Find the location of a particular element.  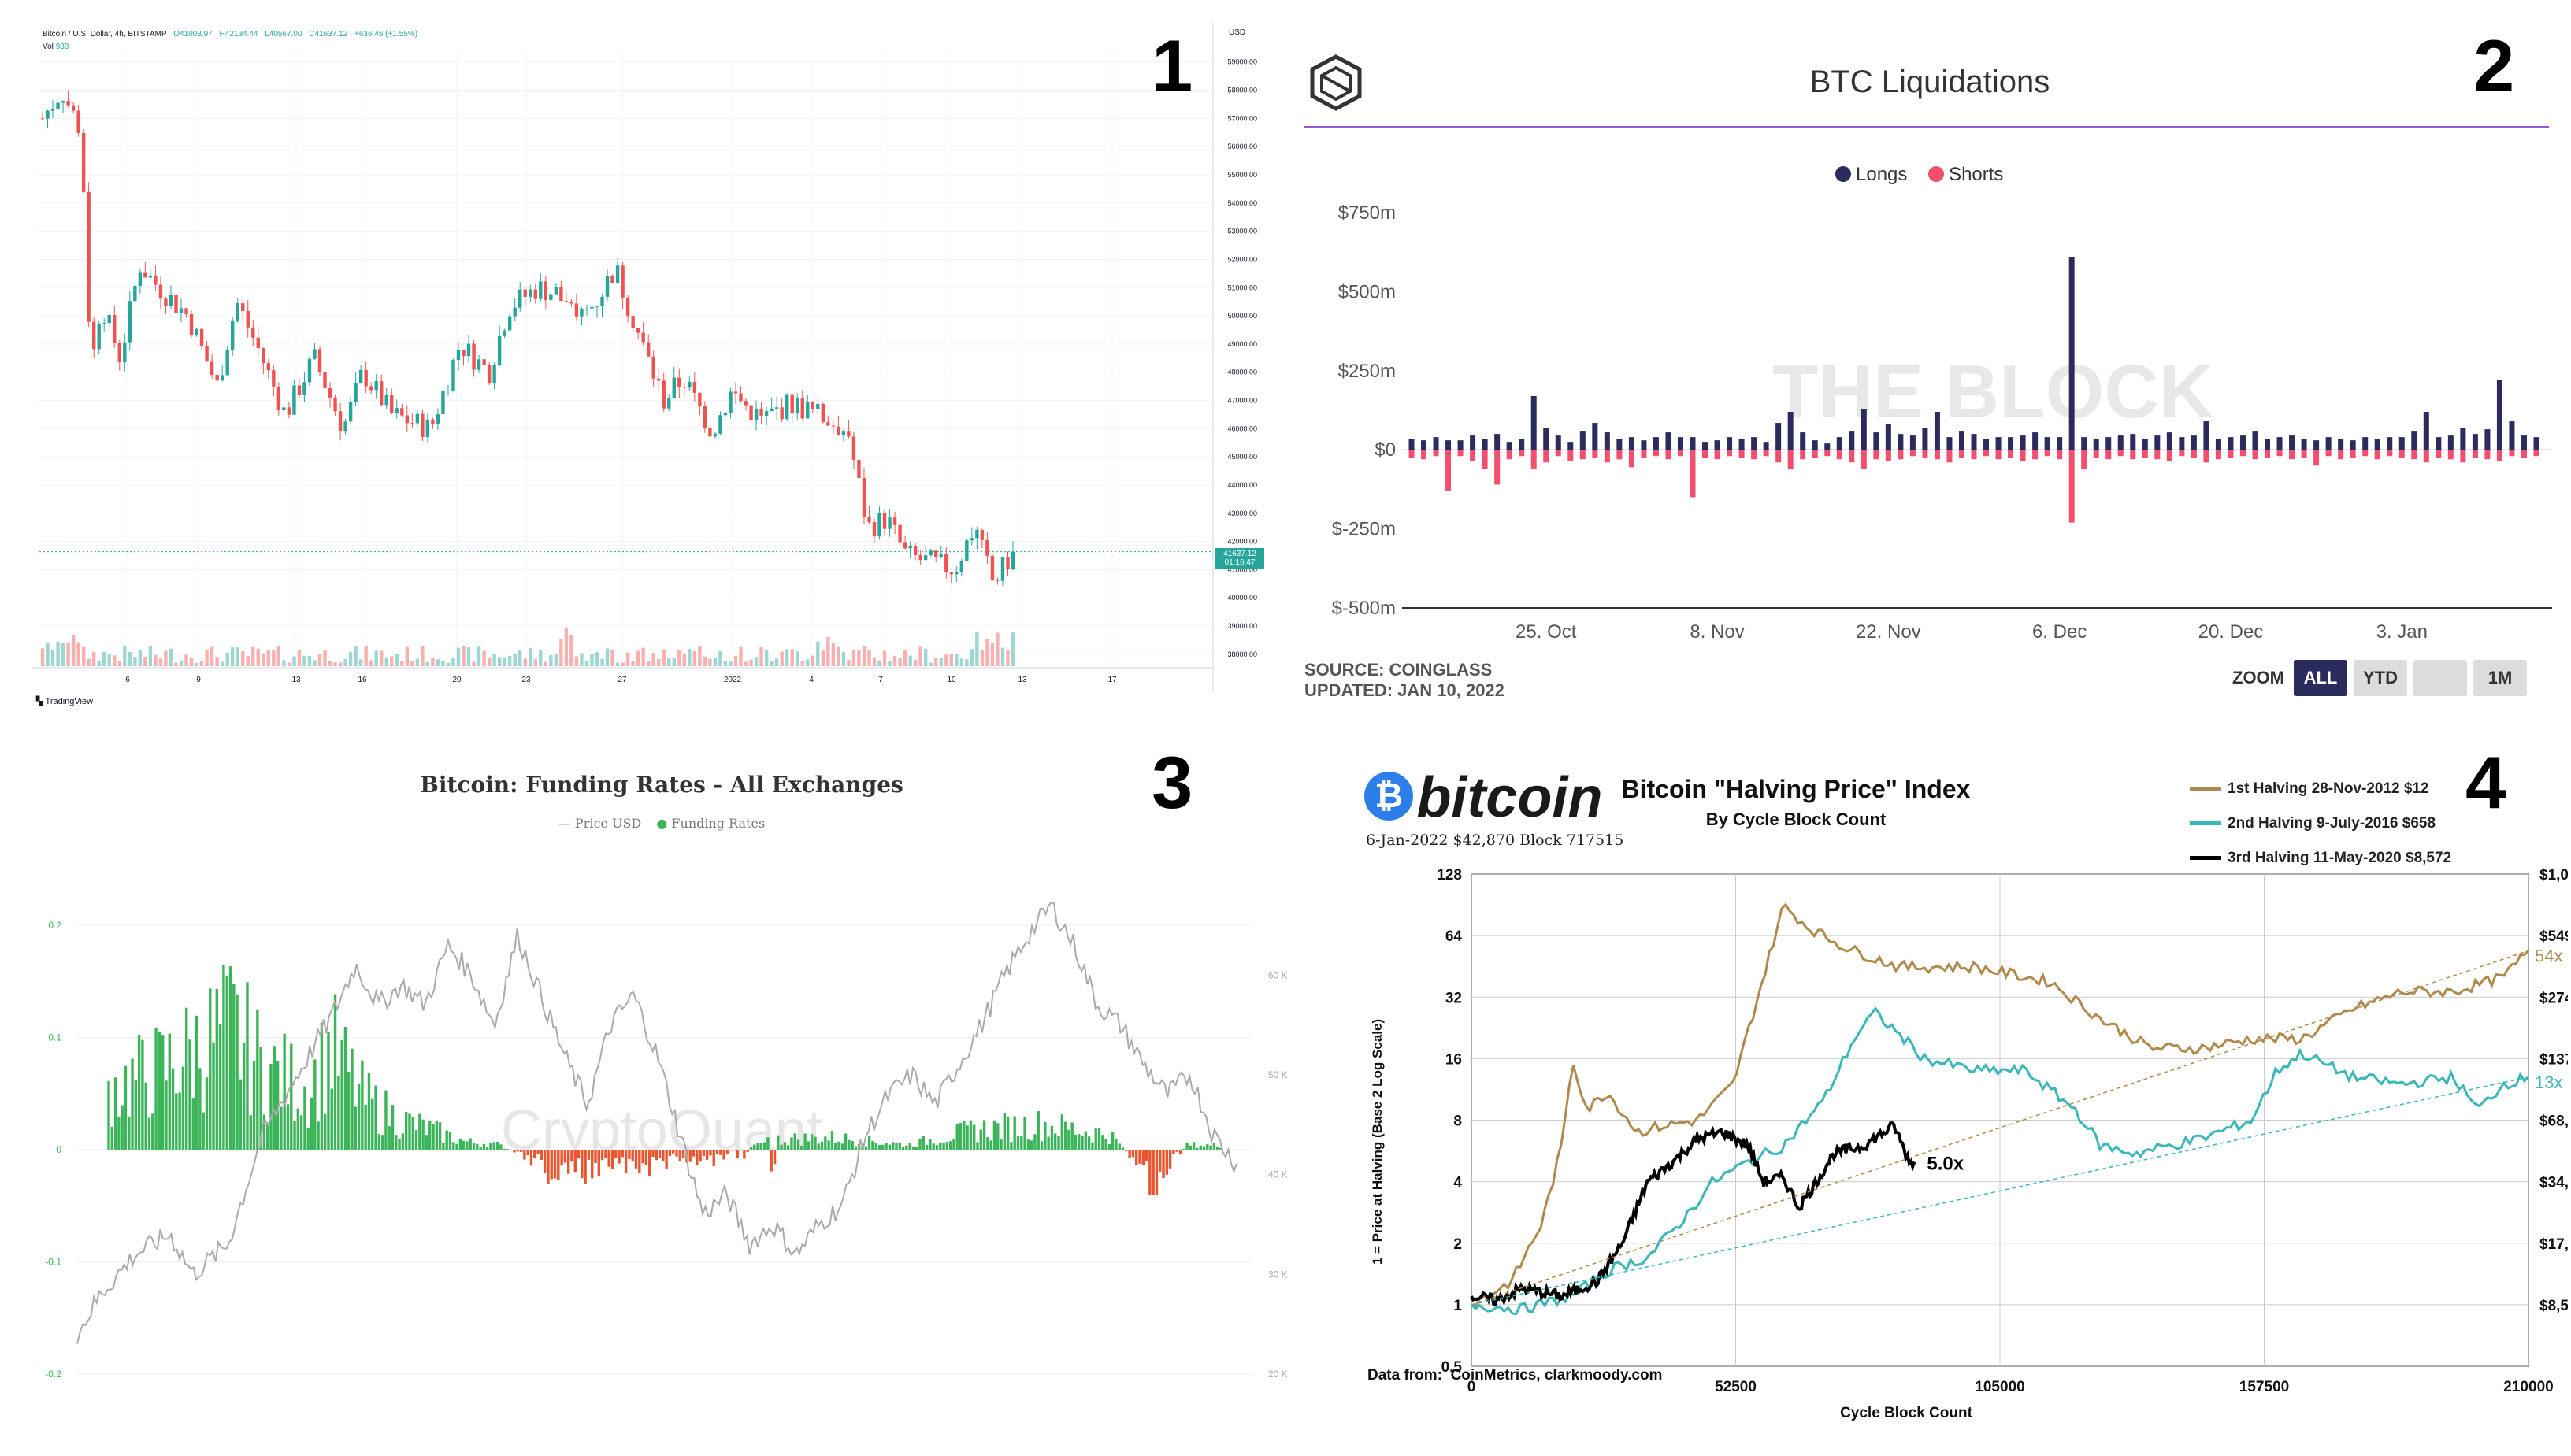

y-right-tick-label: 20 K is located at coordinates (1278, 1374).